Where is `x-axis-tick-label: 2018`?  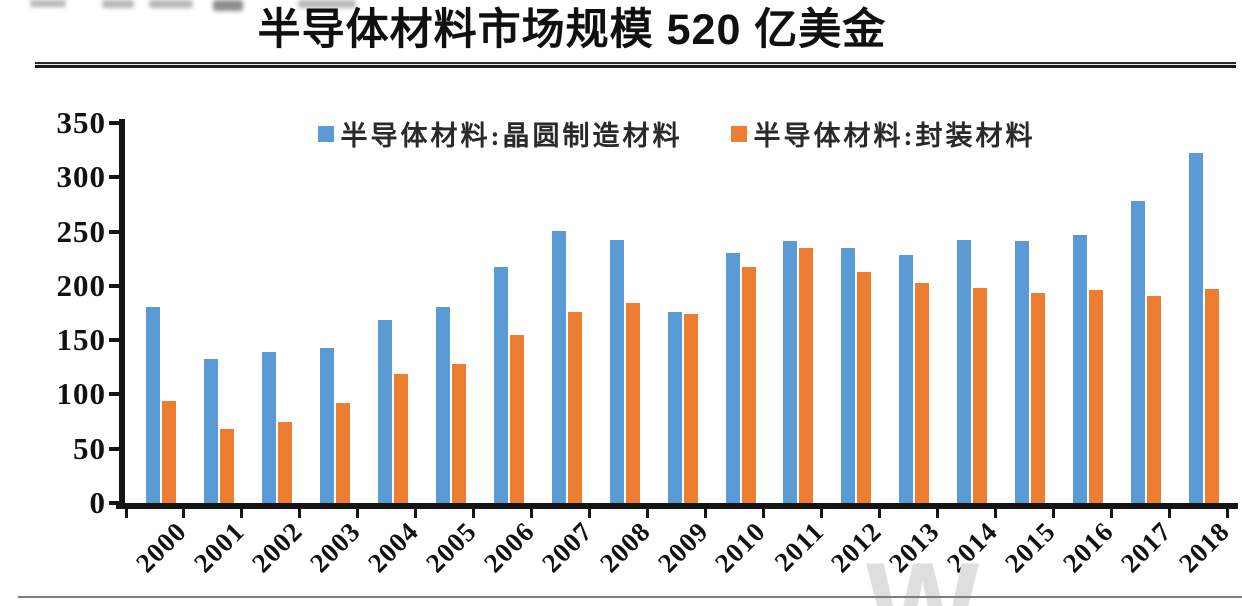 x-axis-tick-label: 2018 is located at coordinates (1204, 547).